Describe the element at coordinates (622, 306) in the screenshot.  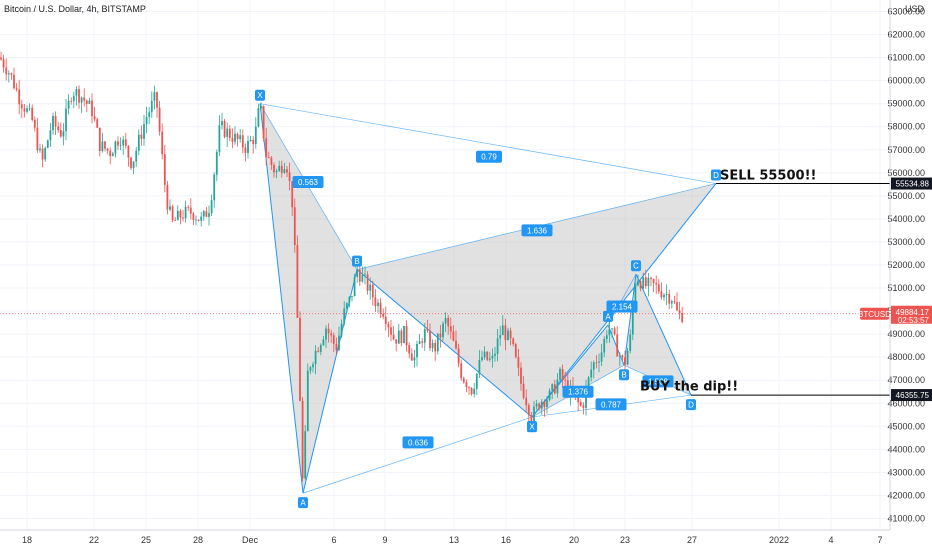
I see `ratio-text: 2.154` at that location.